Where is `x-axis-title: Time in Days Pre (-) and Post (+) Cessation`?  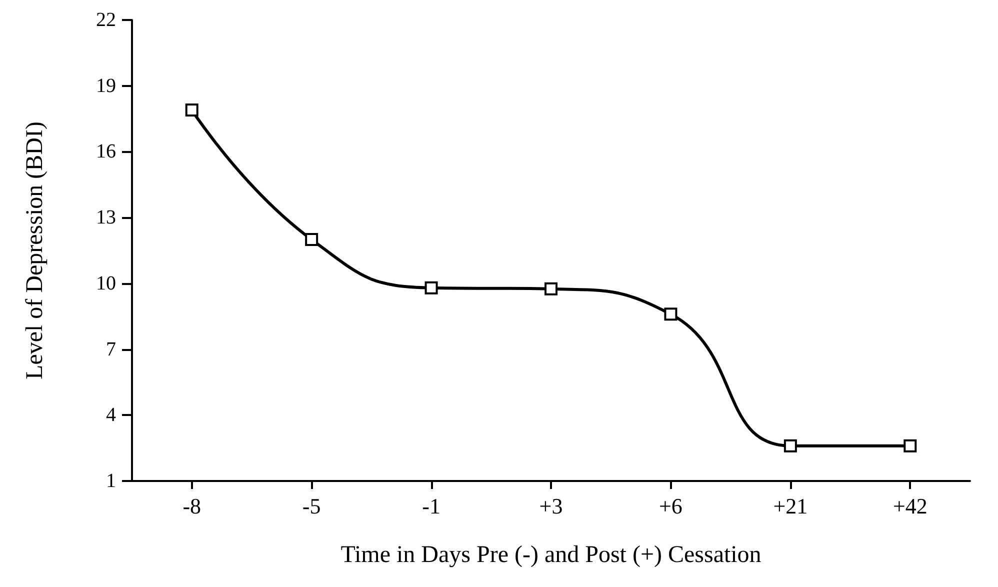
x-axis-title: Time in Days Pre (-) and Post (+) Cessation is located at coordinates (551, 555).